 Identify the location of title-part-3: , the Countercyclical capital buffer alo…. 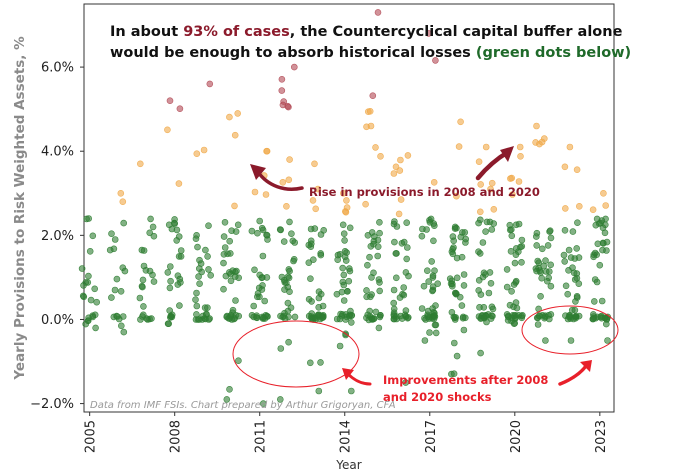
(456, 32).